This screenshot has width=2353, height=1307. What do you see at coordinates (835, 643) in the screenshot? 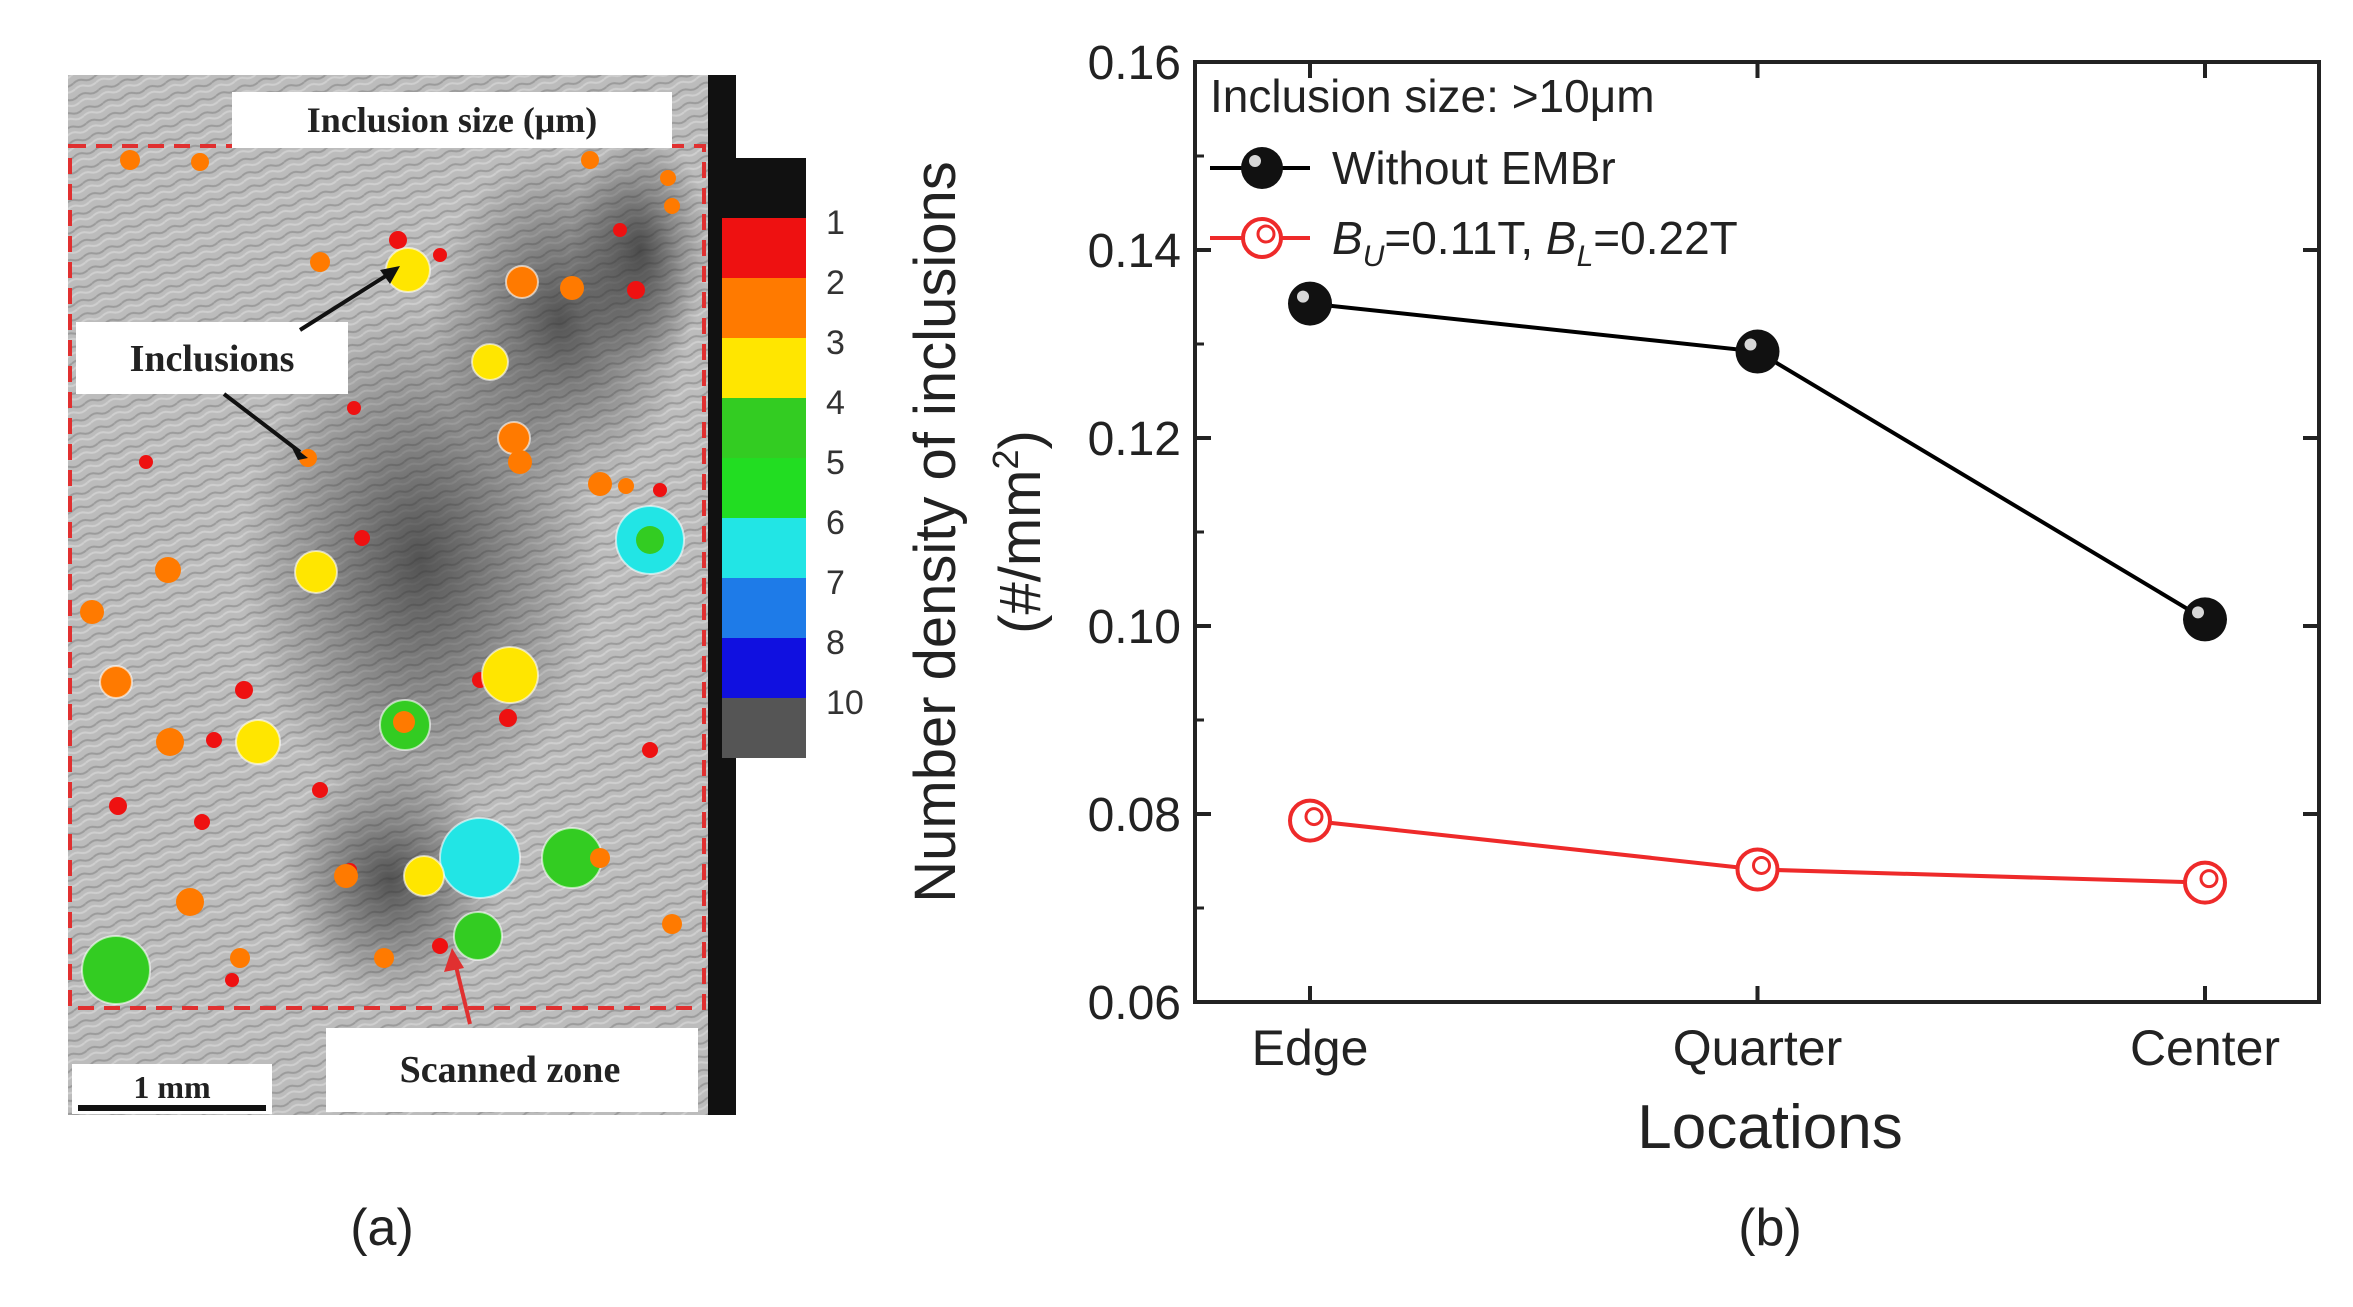
I see `colorbar-tick-label: 8` at bounding box center [835, 643].